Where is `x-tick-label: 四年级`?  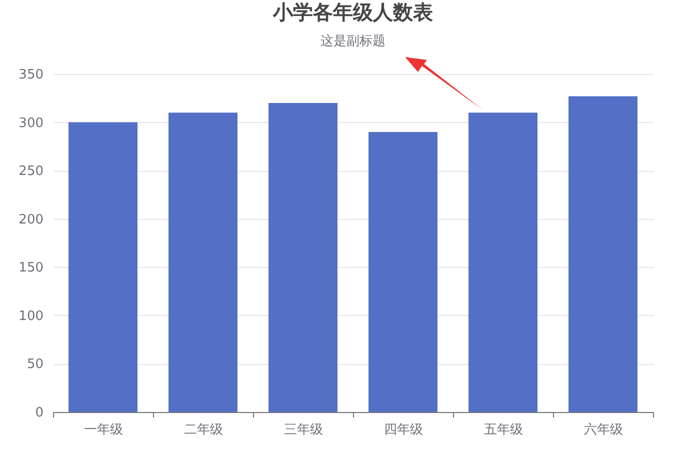 x-tick-label: 四年级 is located at coordinates (403, 430).